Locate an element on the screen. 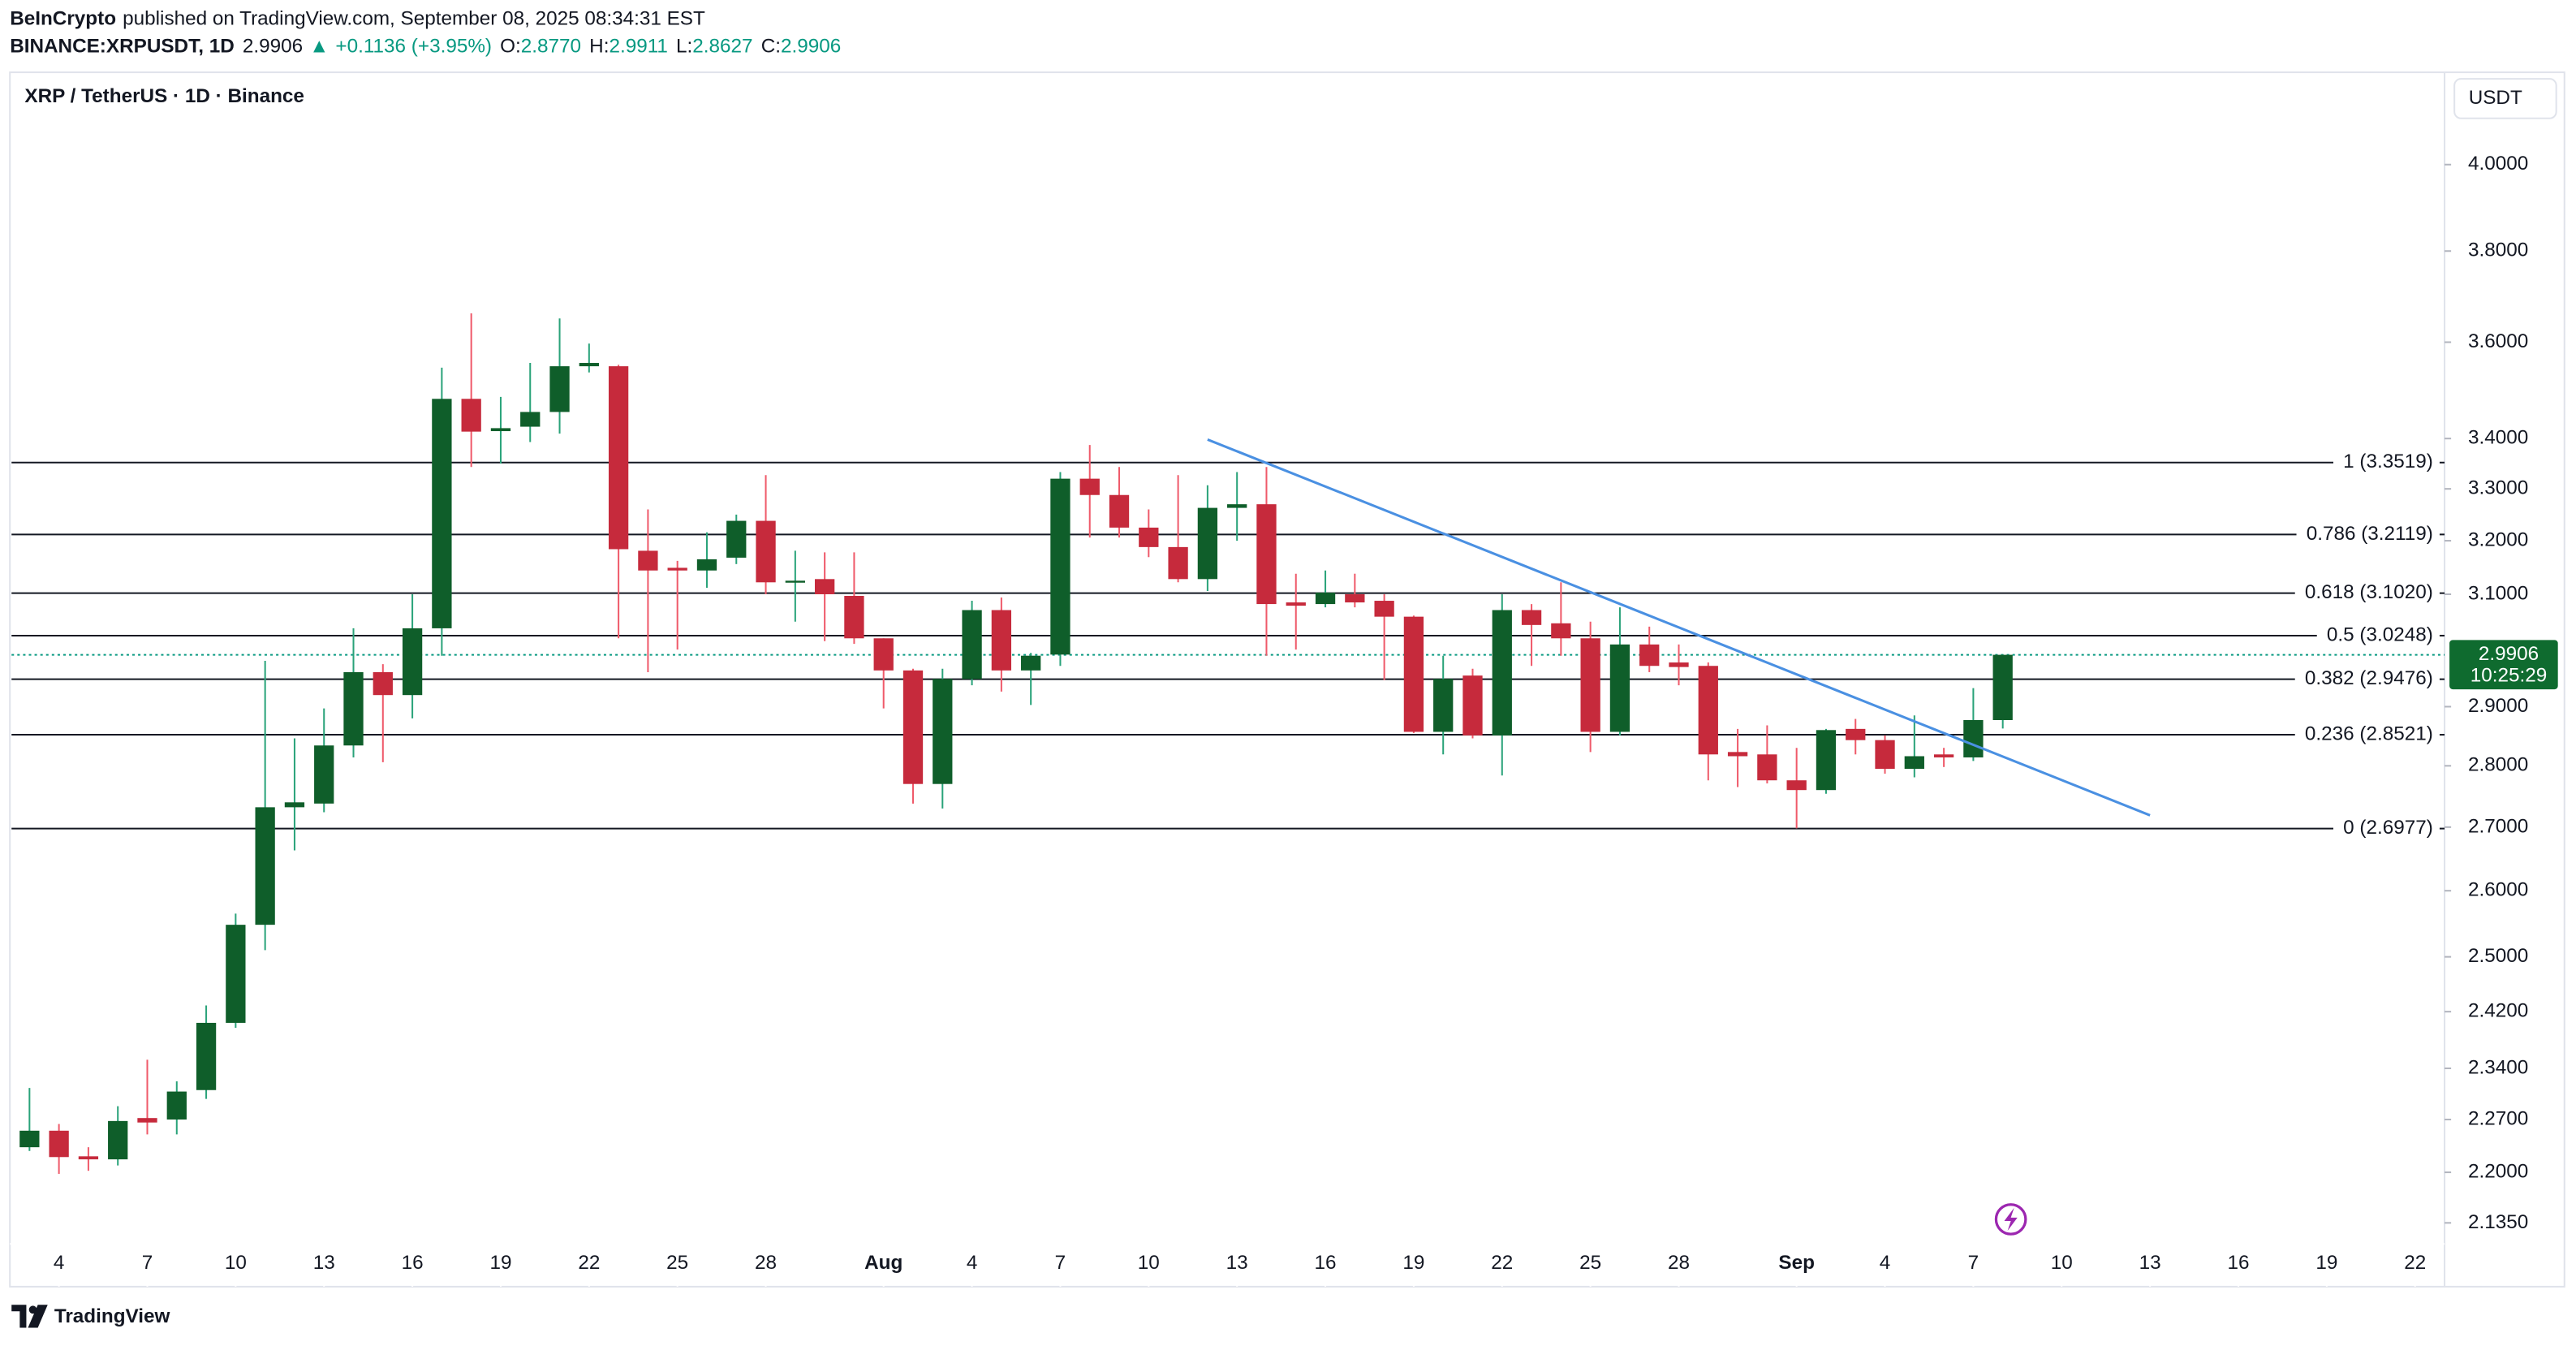 This screenshot has height=1346, width=2576. y-tick-label: 2.4200 is located at coordinates (2498, 1011).